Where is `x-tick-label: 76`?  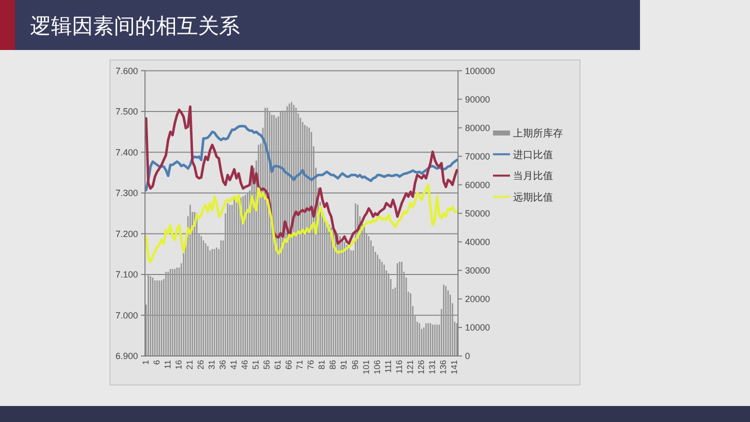 x-tick-label: 76 is located at coordinates (311, 365).